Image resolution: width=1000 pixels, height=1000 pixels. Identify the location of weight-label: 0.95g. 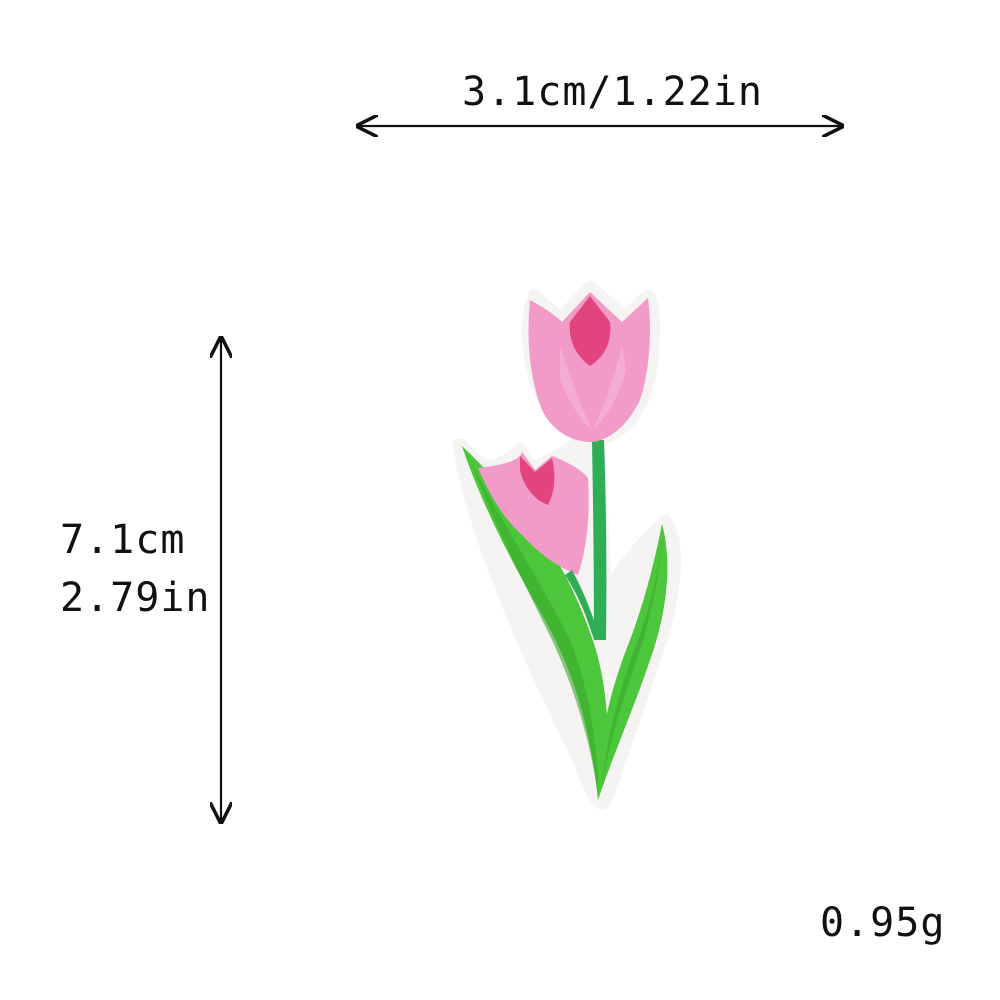
(883, 923).